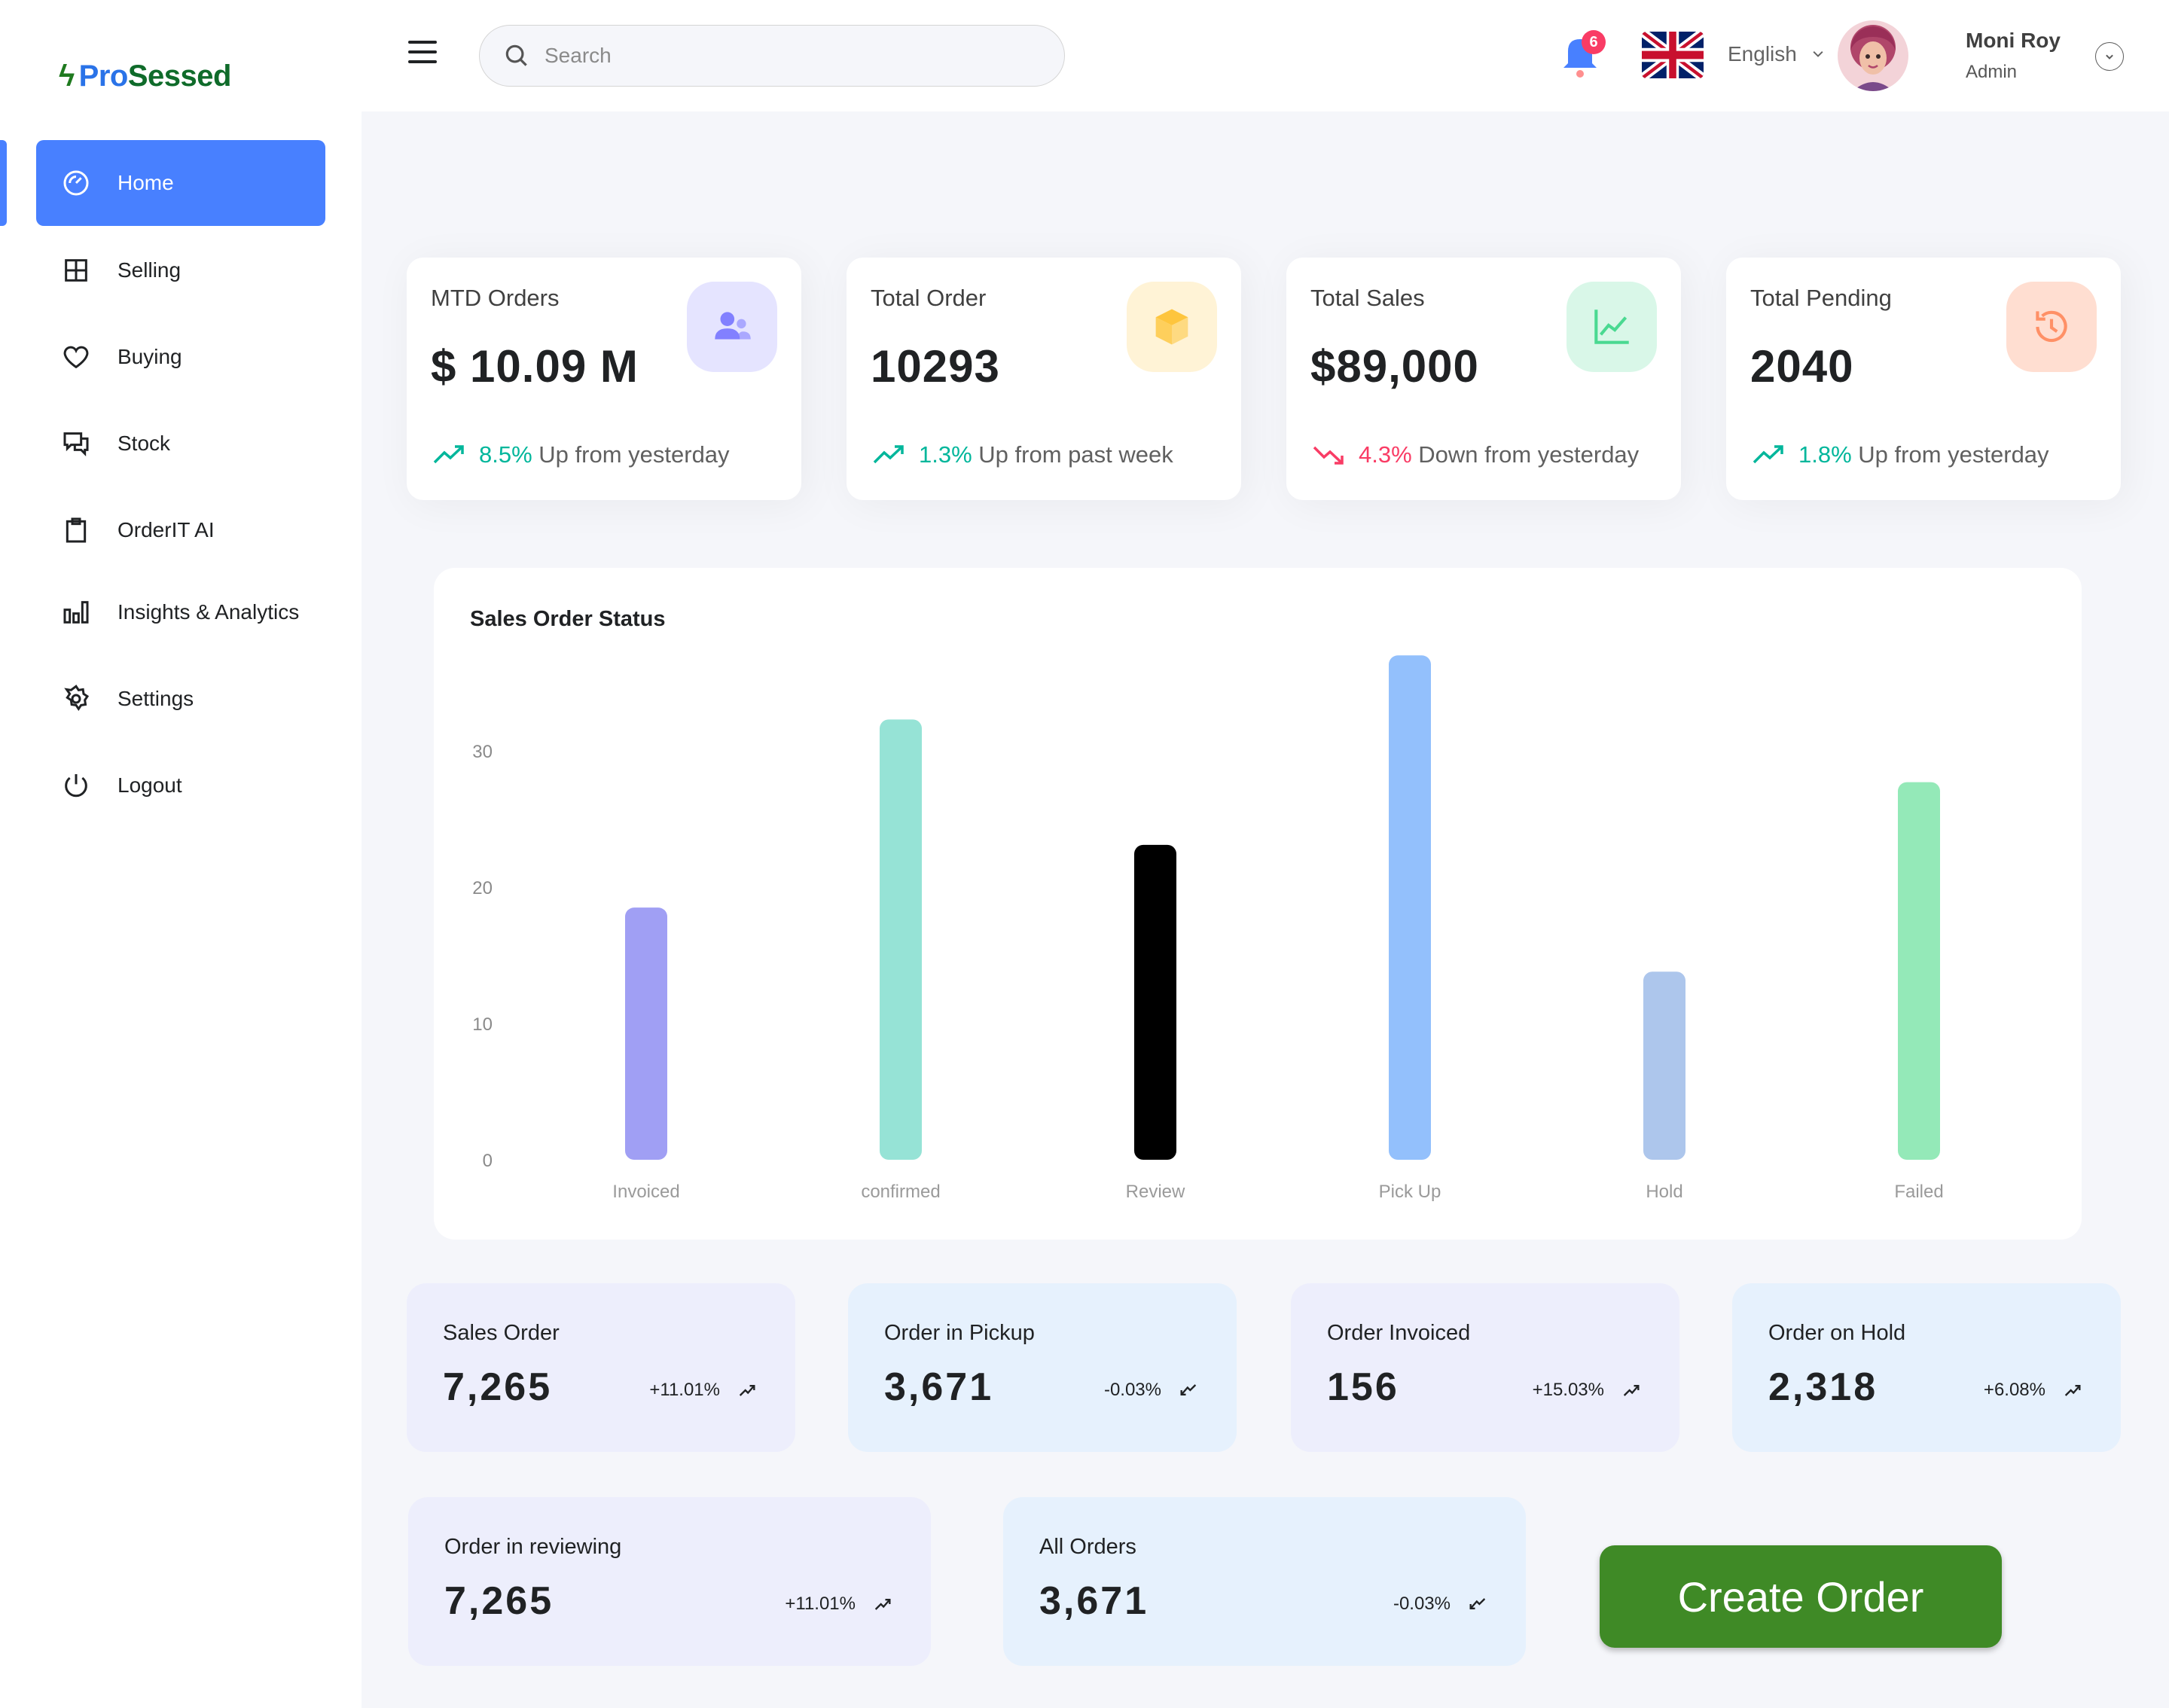  What do you see at coordinates (149, 785) in the screenshot?
I see `sidebar-item-label: Logout` at bounding box center [149, 785].